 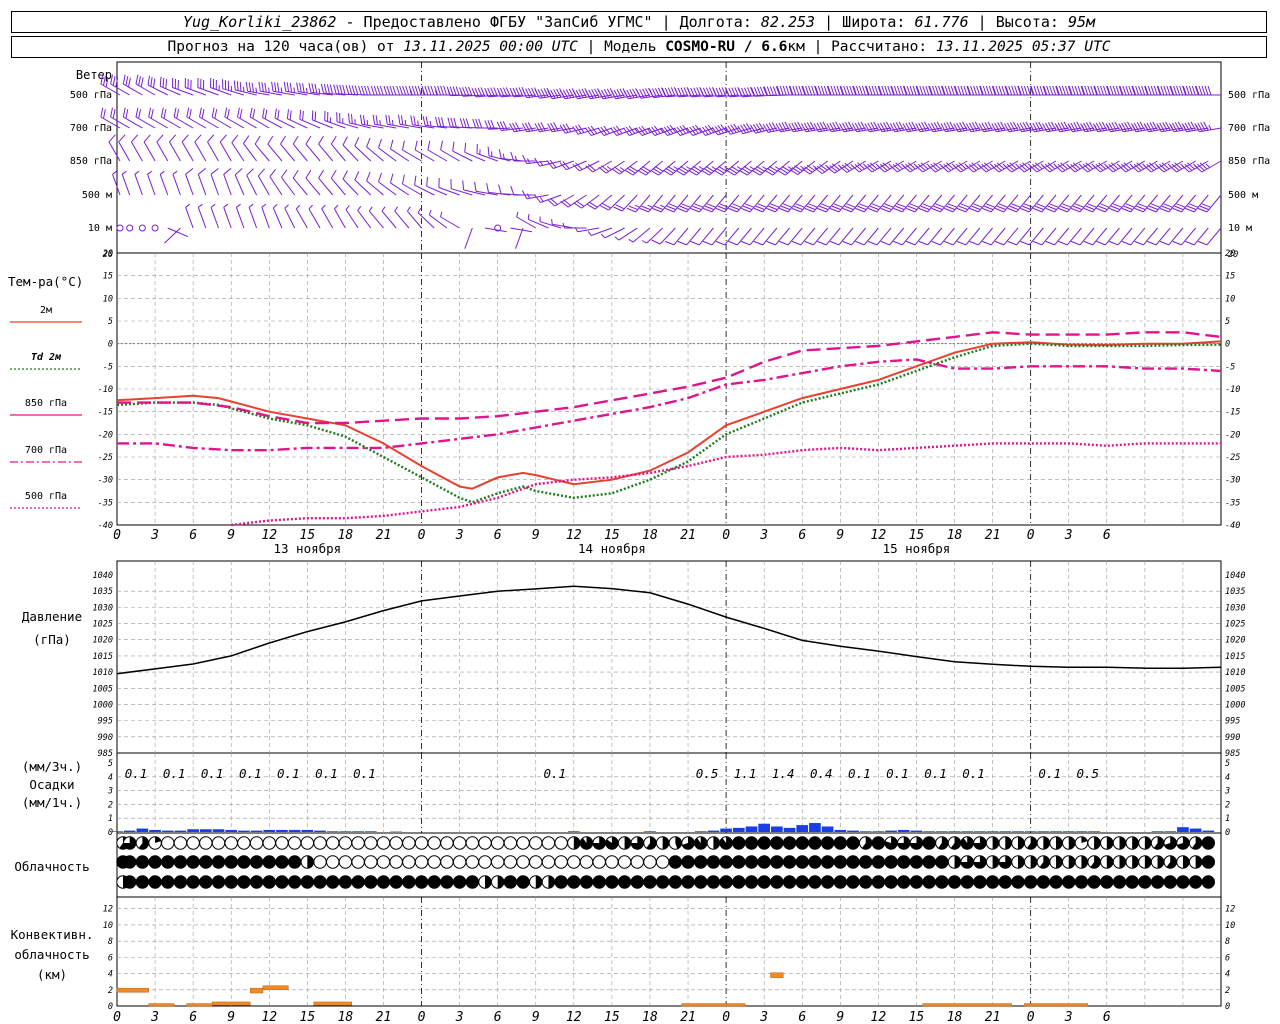 What do you see at coordinates (1232, 435) in the screenshot?
I see `temp-tick-right: -20` at bounding box center [1232, 435].